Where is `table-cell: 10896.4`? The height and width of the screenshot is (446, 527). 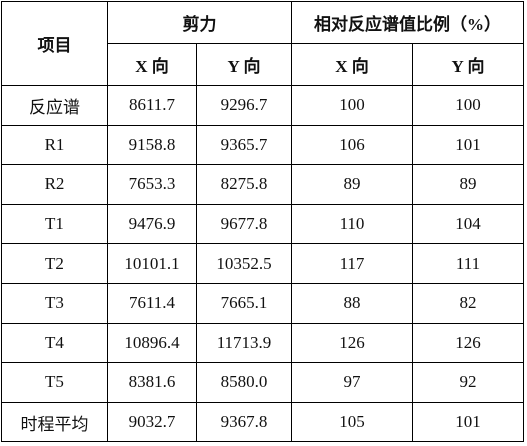
table-cell: 10896.4 is located at coordinates (152, 343).